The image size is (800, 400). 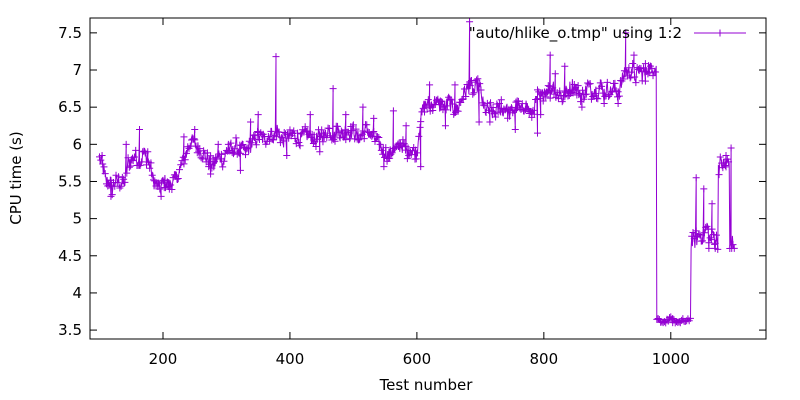 I want to click on legend: "auto/hlike_o.tmp" using 1:2, so click(x=607, y=33).